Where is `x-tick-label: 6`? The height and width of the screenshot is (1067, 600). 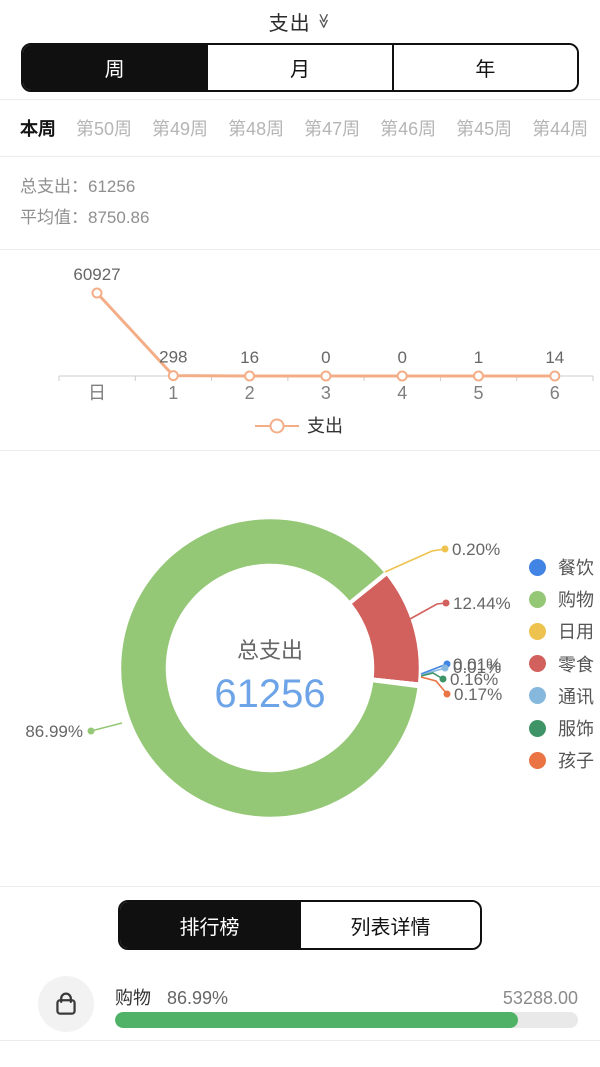 x-tick-label: 6 is located at coordinates (555, 393).